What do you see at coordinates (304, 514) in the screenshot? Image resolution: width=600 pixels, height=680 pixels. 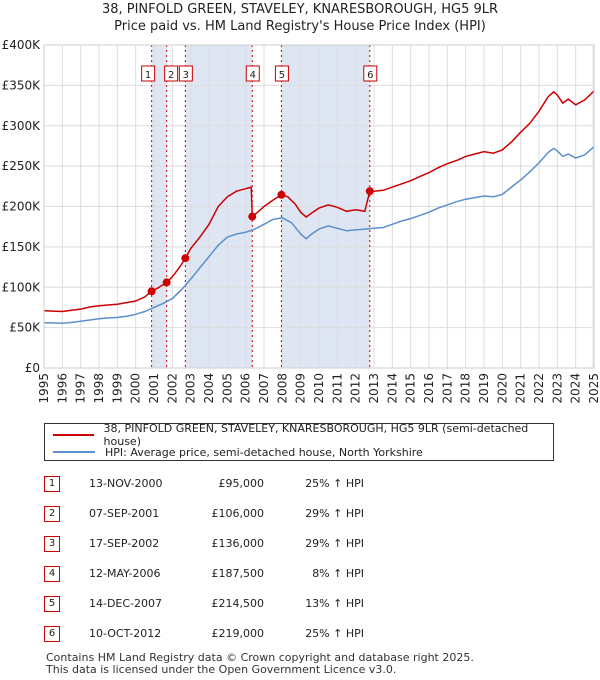 I see `table-row: 2 07-SEP-2001 £106,000 29% ↑ HPI` at bounding box center [304, 514].